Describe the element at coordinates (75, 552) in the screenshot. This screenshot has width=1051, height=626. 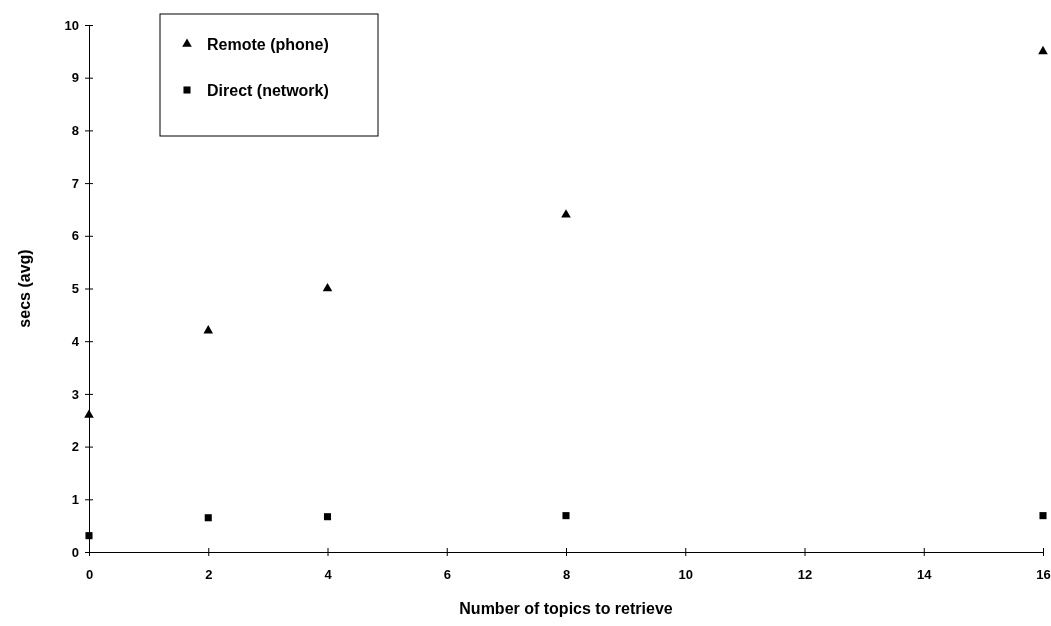
I see `y-tick-label: 0` at that location.